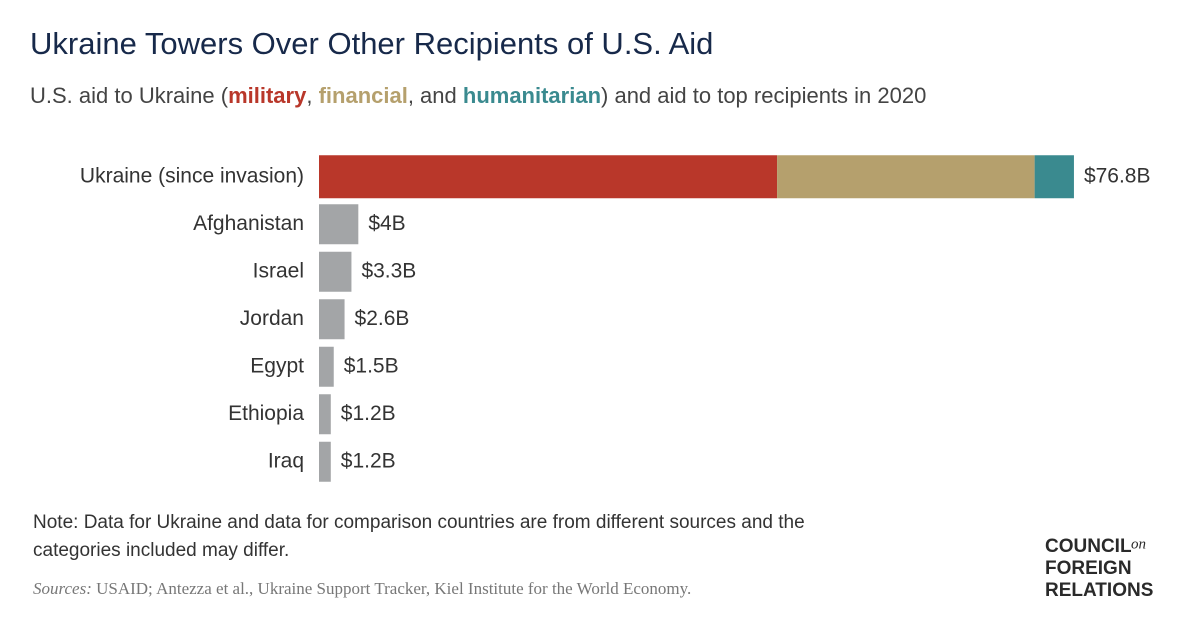 This screenshot has height=628, width=1200. Describe the element at coordinates (248, 223) in the screenshot. I see `category-label: Afghanistan` at that location.